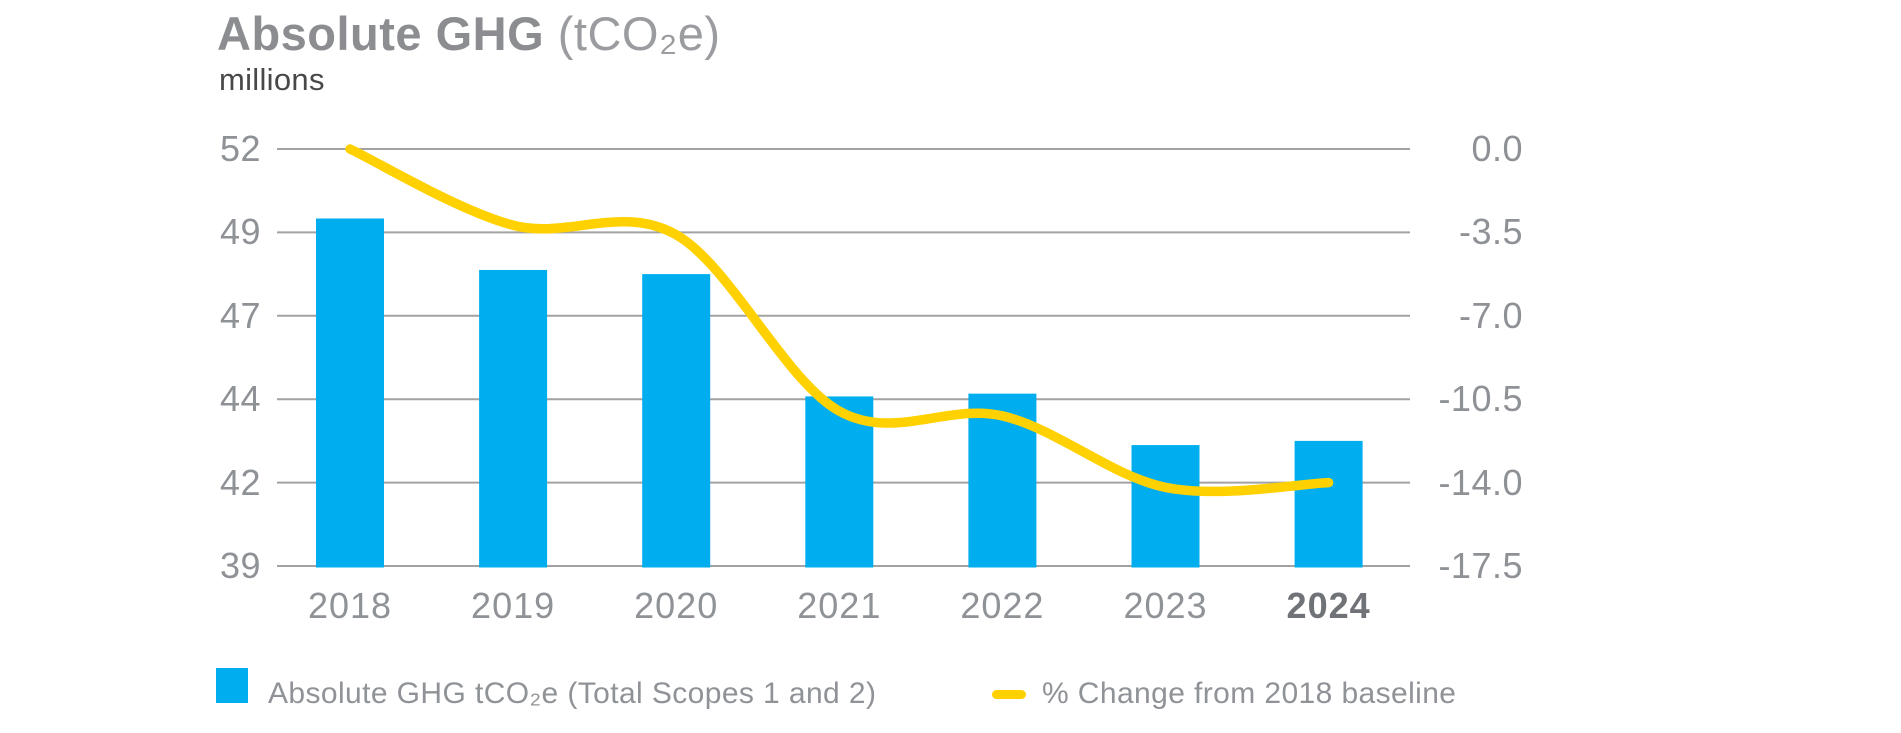  I want to click on right-axis-tick--14.0: -14.0, so click(1480, 482).